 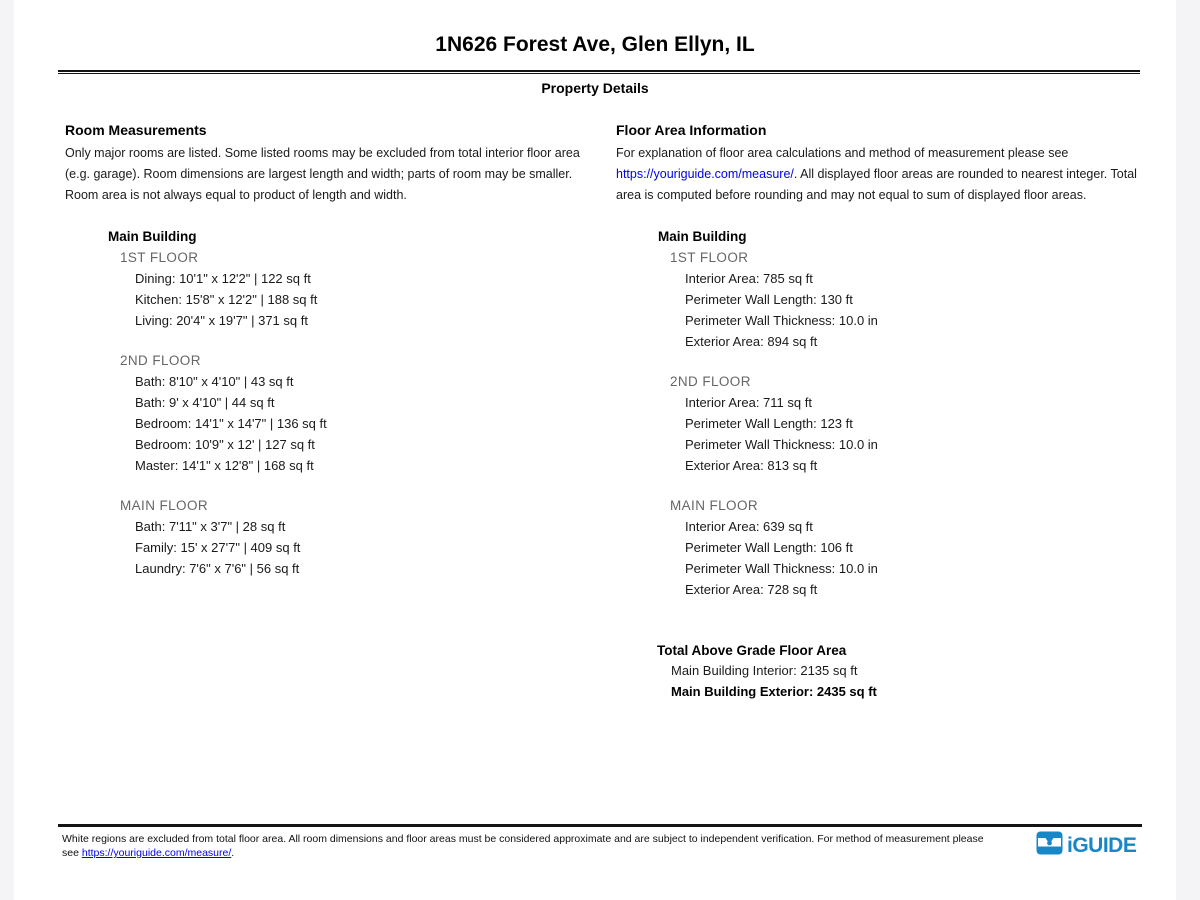 I want to click on total-interior-line: Main Building Interior: 2135 sq ft, so click(x=764, y=670).